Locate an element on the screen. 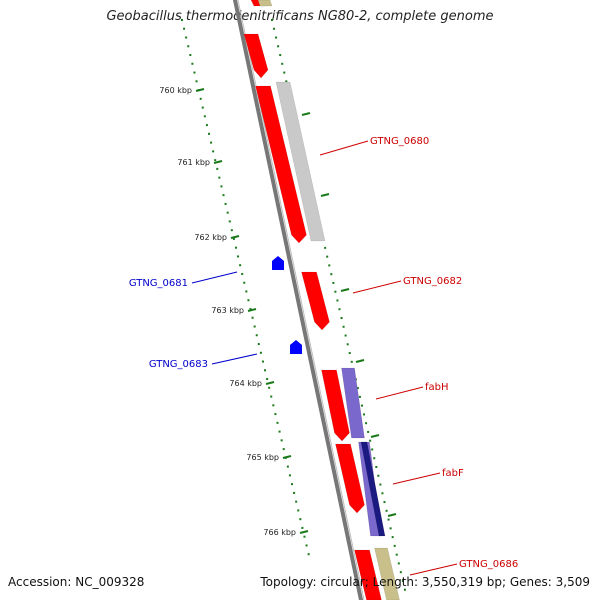 The width and height of the screenshot is (600, 600). gc-bar is located at coordinates (300, 161).